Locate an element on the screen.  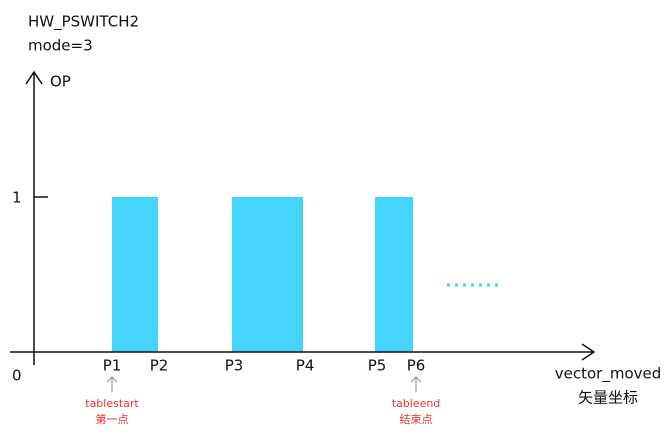
point-label: P2 is located at coordinates (159, 366).